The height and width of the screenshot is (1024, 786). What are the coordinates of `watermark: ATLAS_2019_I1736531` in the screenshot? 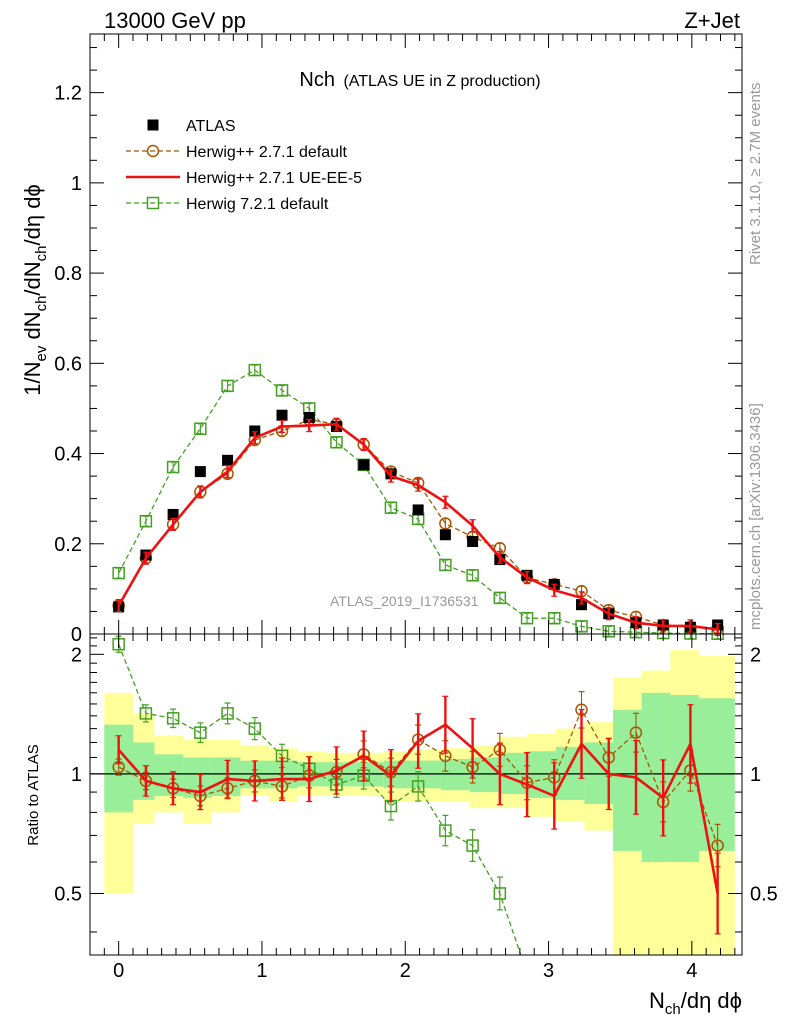 It's located at (404, 601).